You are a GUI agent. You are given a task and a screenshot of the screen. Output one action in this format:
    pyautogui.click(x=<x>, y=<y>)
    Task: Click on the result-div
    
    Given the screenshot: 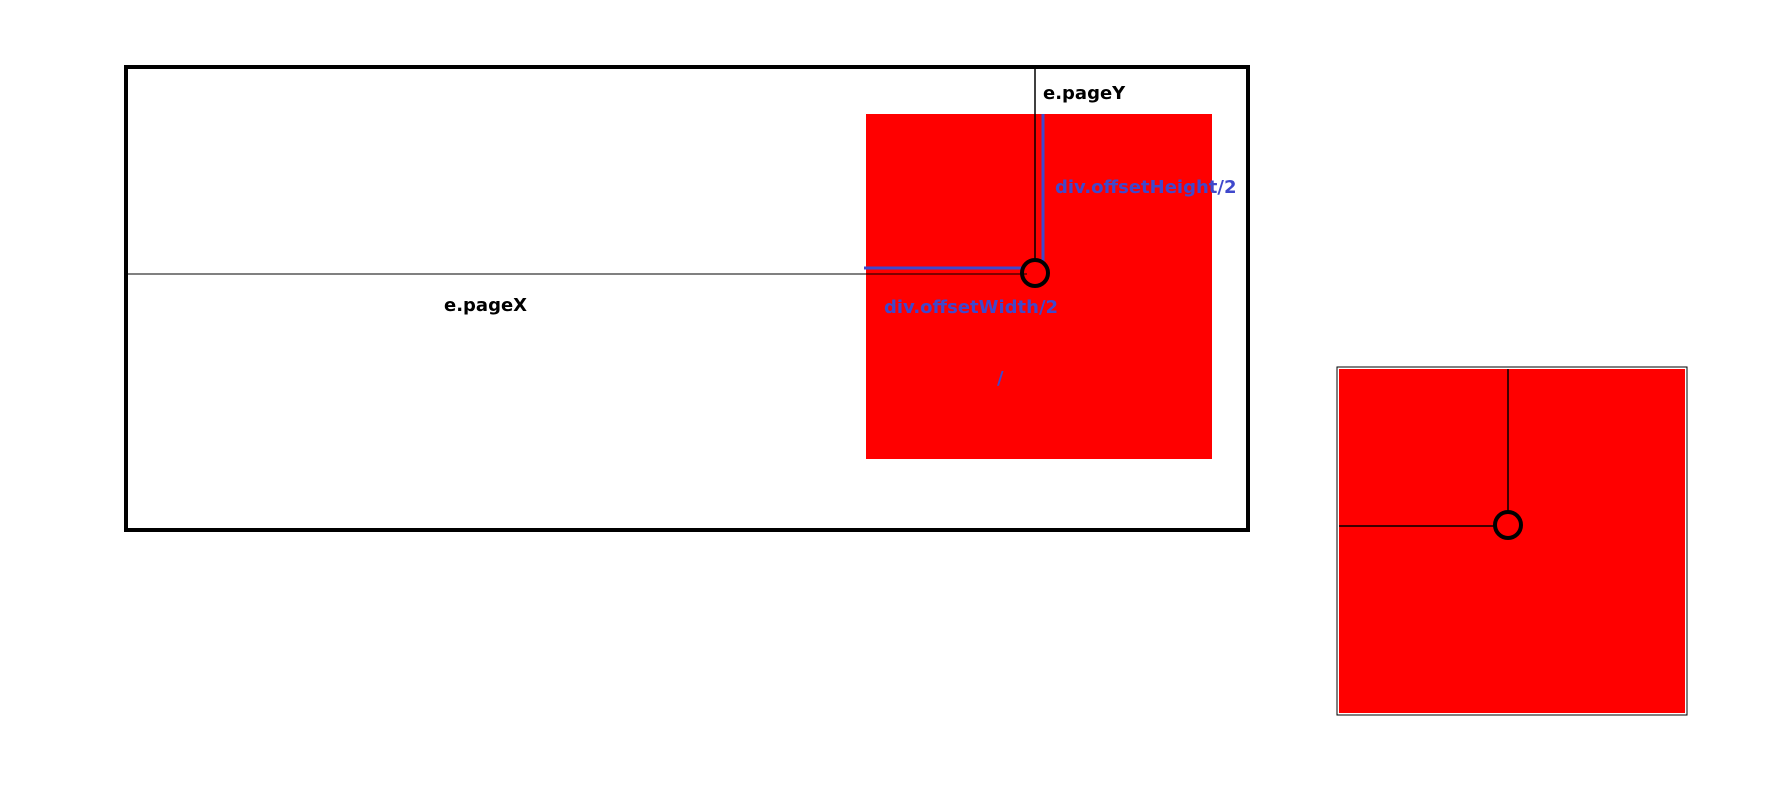 What is the action you would take?
    pyautogui.click(x=1512, y=541)
    